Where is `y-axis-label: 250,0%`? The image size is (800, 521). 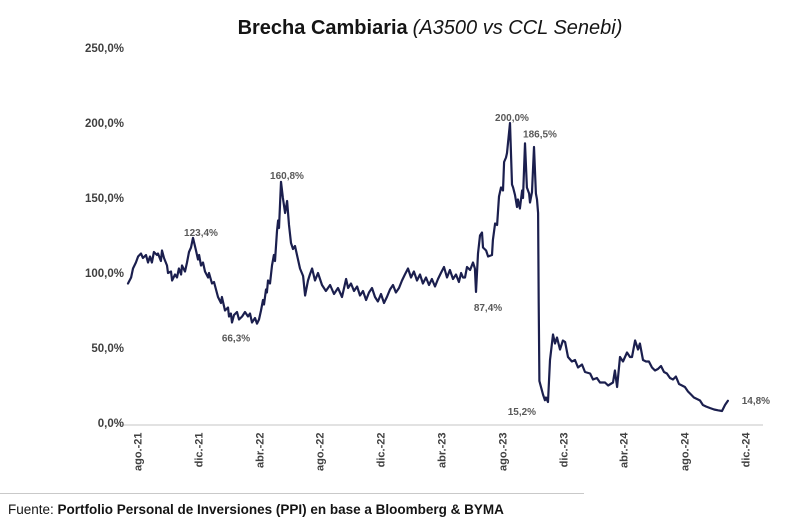 y-axis-label: 250,0% is located at coordinates (104, 49).